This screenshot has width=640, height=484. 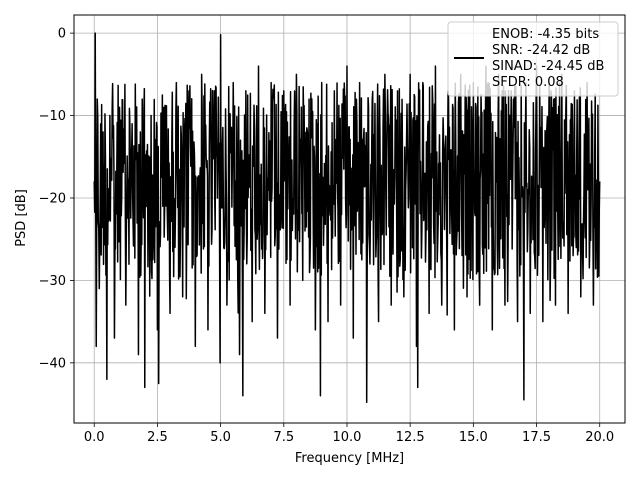 I want to click on y-tick-label: −10, so click(x=52, y=116).